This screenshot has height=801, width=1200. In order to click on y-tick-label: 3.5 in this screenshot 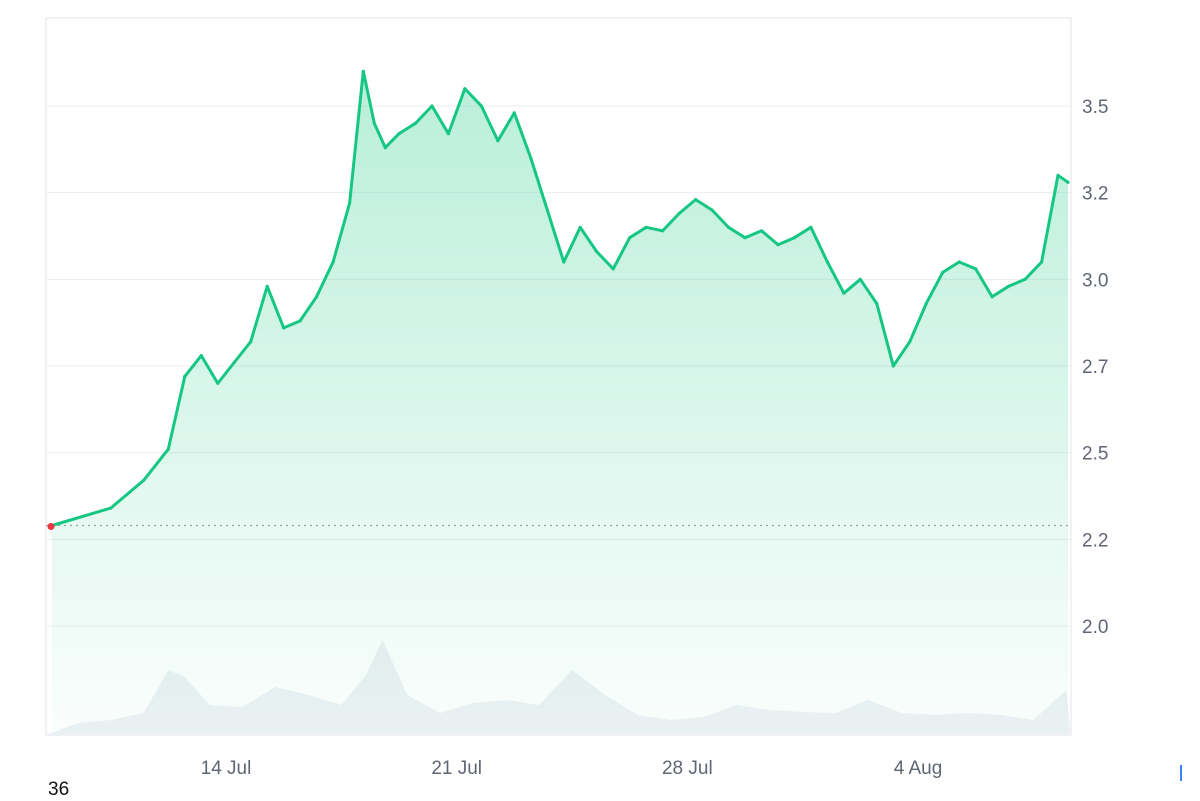, I will do `click(1095, 107)`.